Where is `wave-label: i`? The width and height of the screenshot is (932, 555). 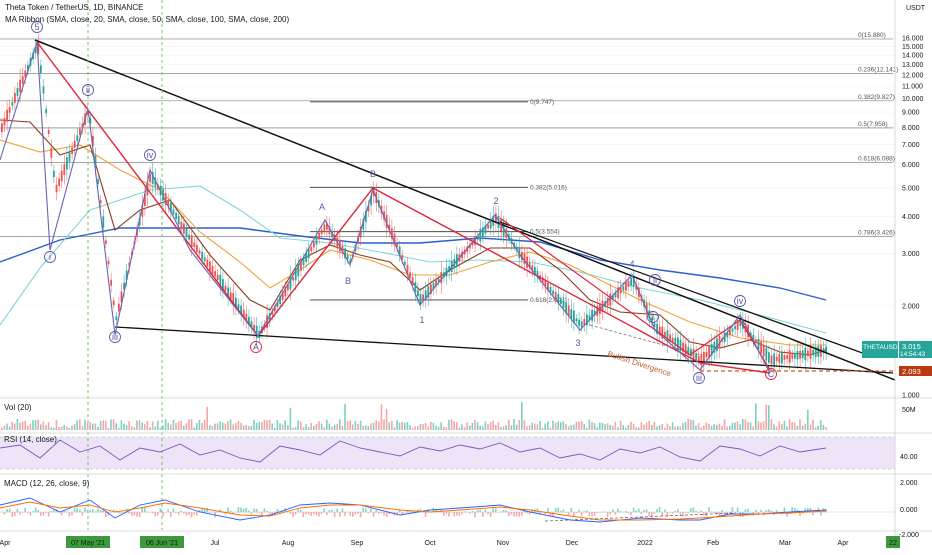 wave-label: i is located at coordinates (50, 257).